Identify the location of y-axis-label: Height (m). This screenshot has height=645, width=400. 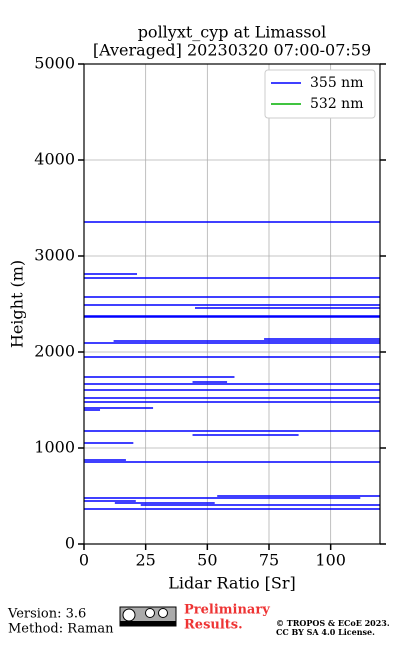
(17, 304).